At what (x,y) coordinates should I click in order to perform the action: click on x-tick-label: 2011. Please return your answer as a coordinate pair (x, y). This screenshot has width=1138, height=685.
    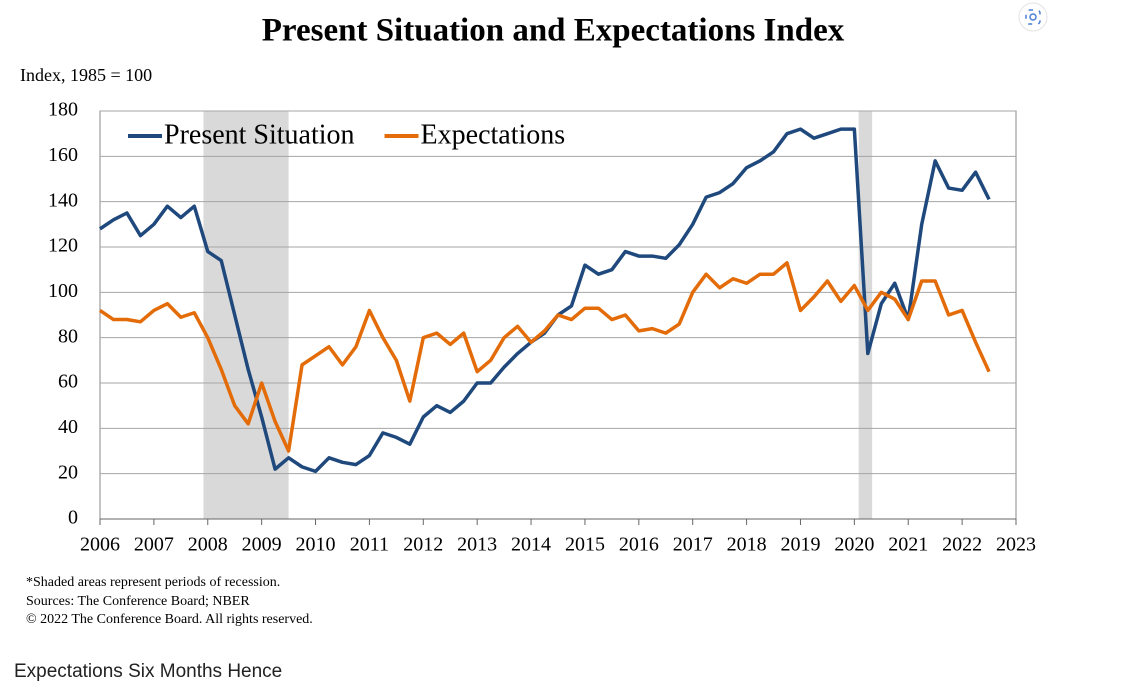
    Looking at the image, I should click on (369, 545).